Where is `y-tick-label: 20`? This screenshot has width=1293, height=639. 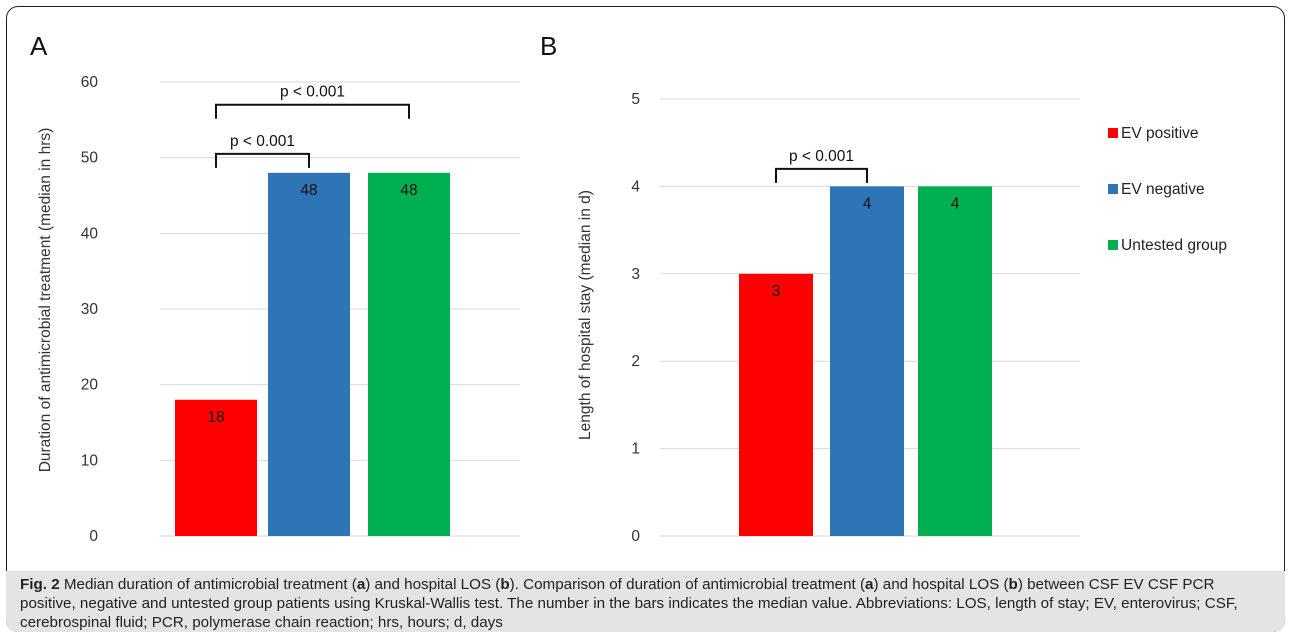
y-tick-label: 20 is located at coordinates (90, 385).